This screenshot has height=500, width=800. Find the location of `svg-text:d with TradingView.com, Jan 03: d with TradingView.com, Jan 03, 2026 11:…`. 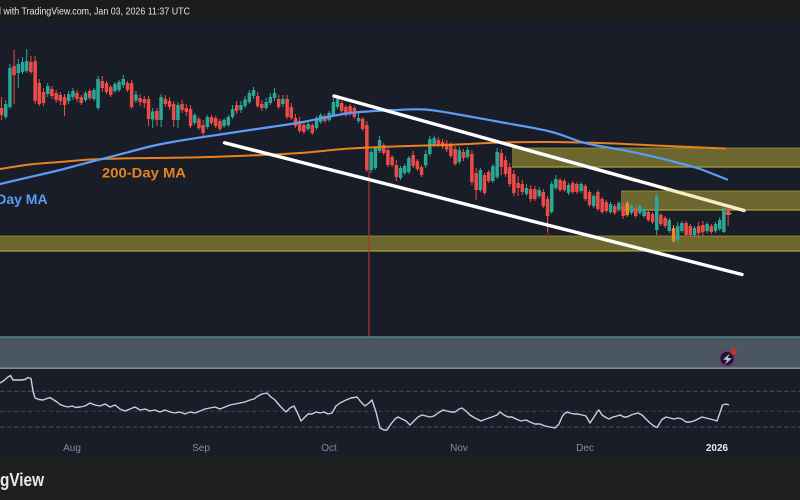

svg-text:d with TradingView.com, Jan 03: d with TradingView.com, Jan 03, 2026 11:… is located at coordinates (95, 12).